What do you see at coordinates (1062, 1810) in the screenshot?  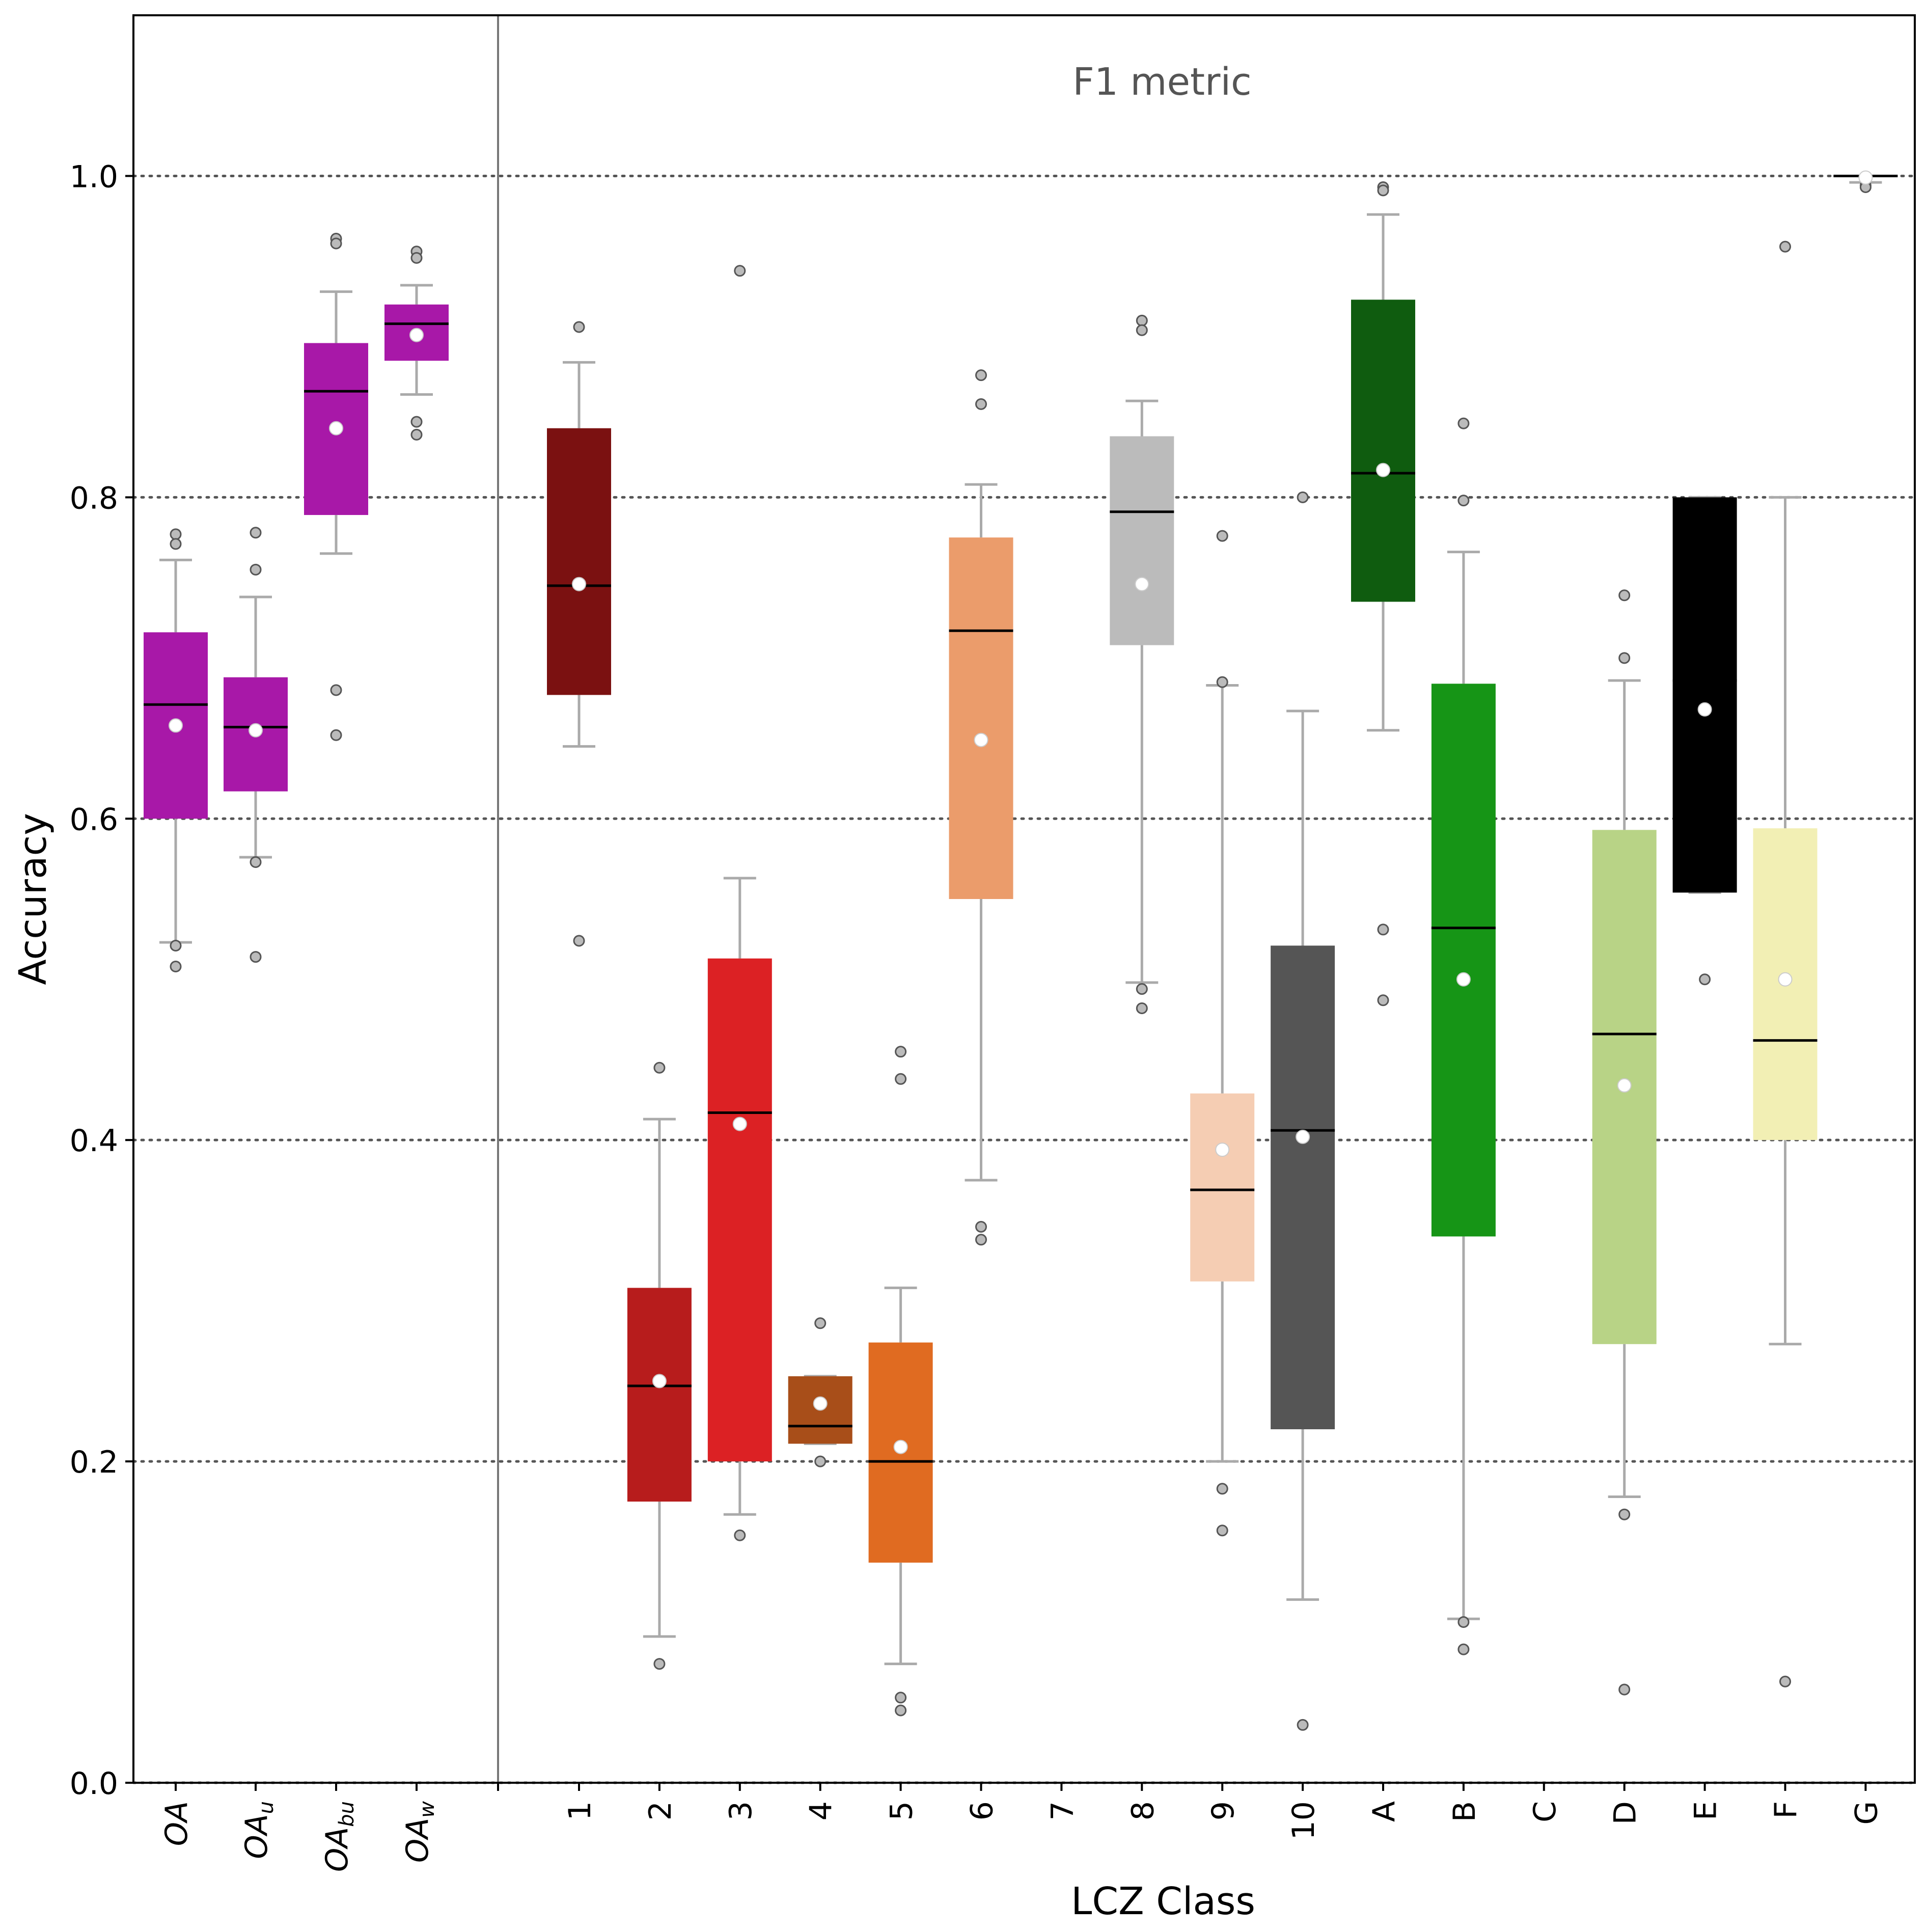 I see `x-tick-label-lcz: 7` at bounding box center [1062, 1810].